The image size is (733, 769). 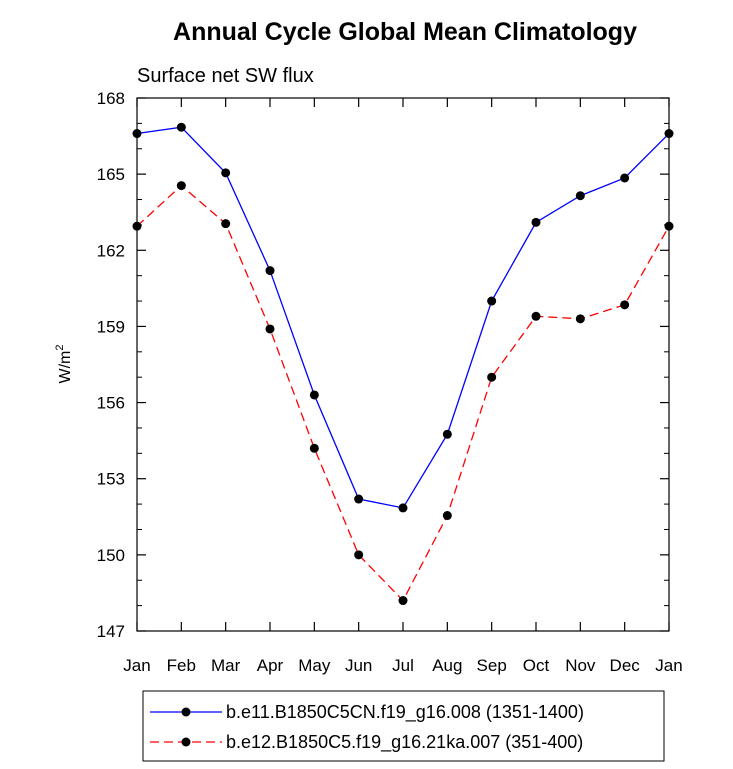 I want to click on x-tick-labels: Jan Feb Mar Apr May Jun Jul Aug Sep Oct Nov Dec Jan, so click(x=402, y=665).